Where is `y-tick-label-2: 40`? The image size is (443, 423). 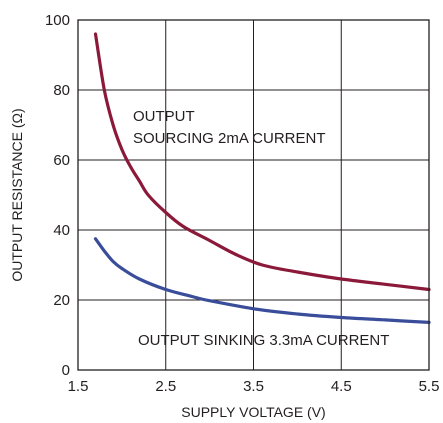
y-tick-label-2: 40 is located at coordinates (61, 230).